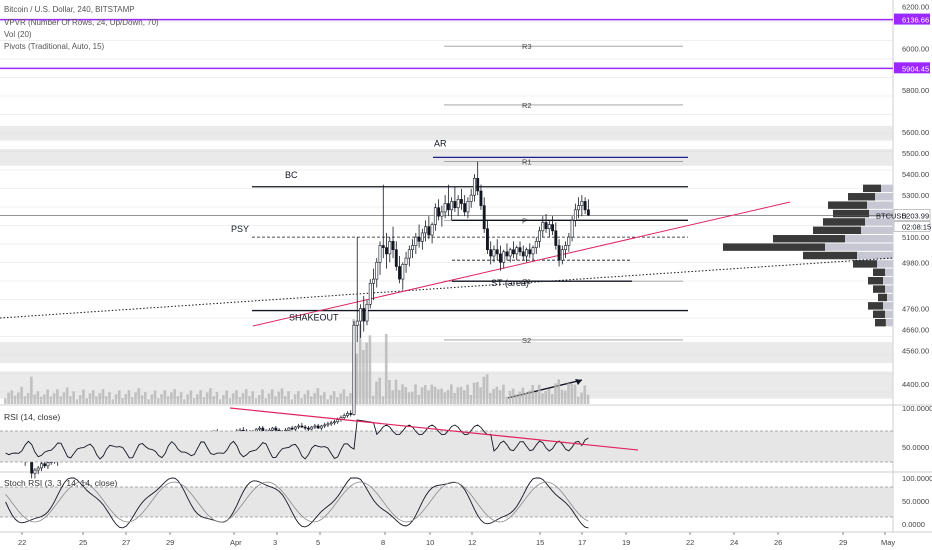  What do you see at coordinates (446, 385) in the screenshot?
I see `zone-band` at bounding box center [446, 385].